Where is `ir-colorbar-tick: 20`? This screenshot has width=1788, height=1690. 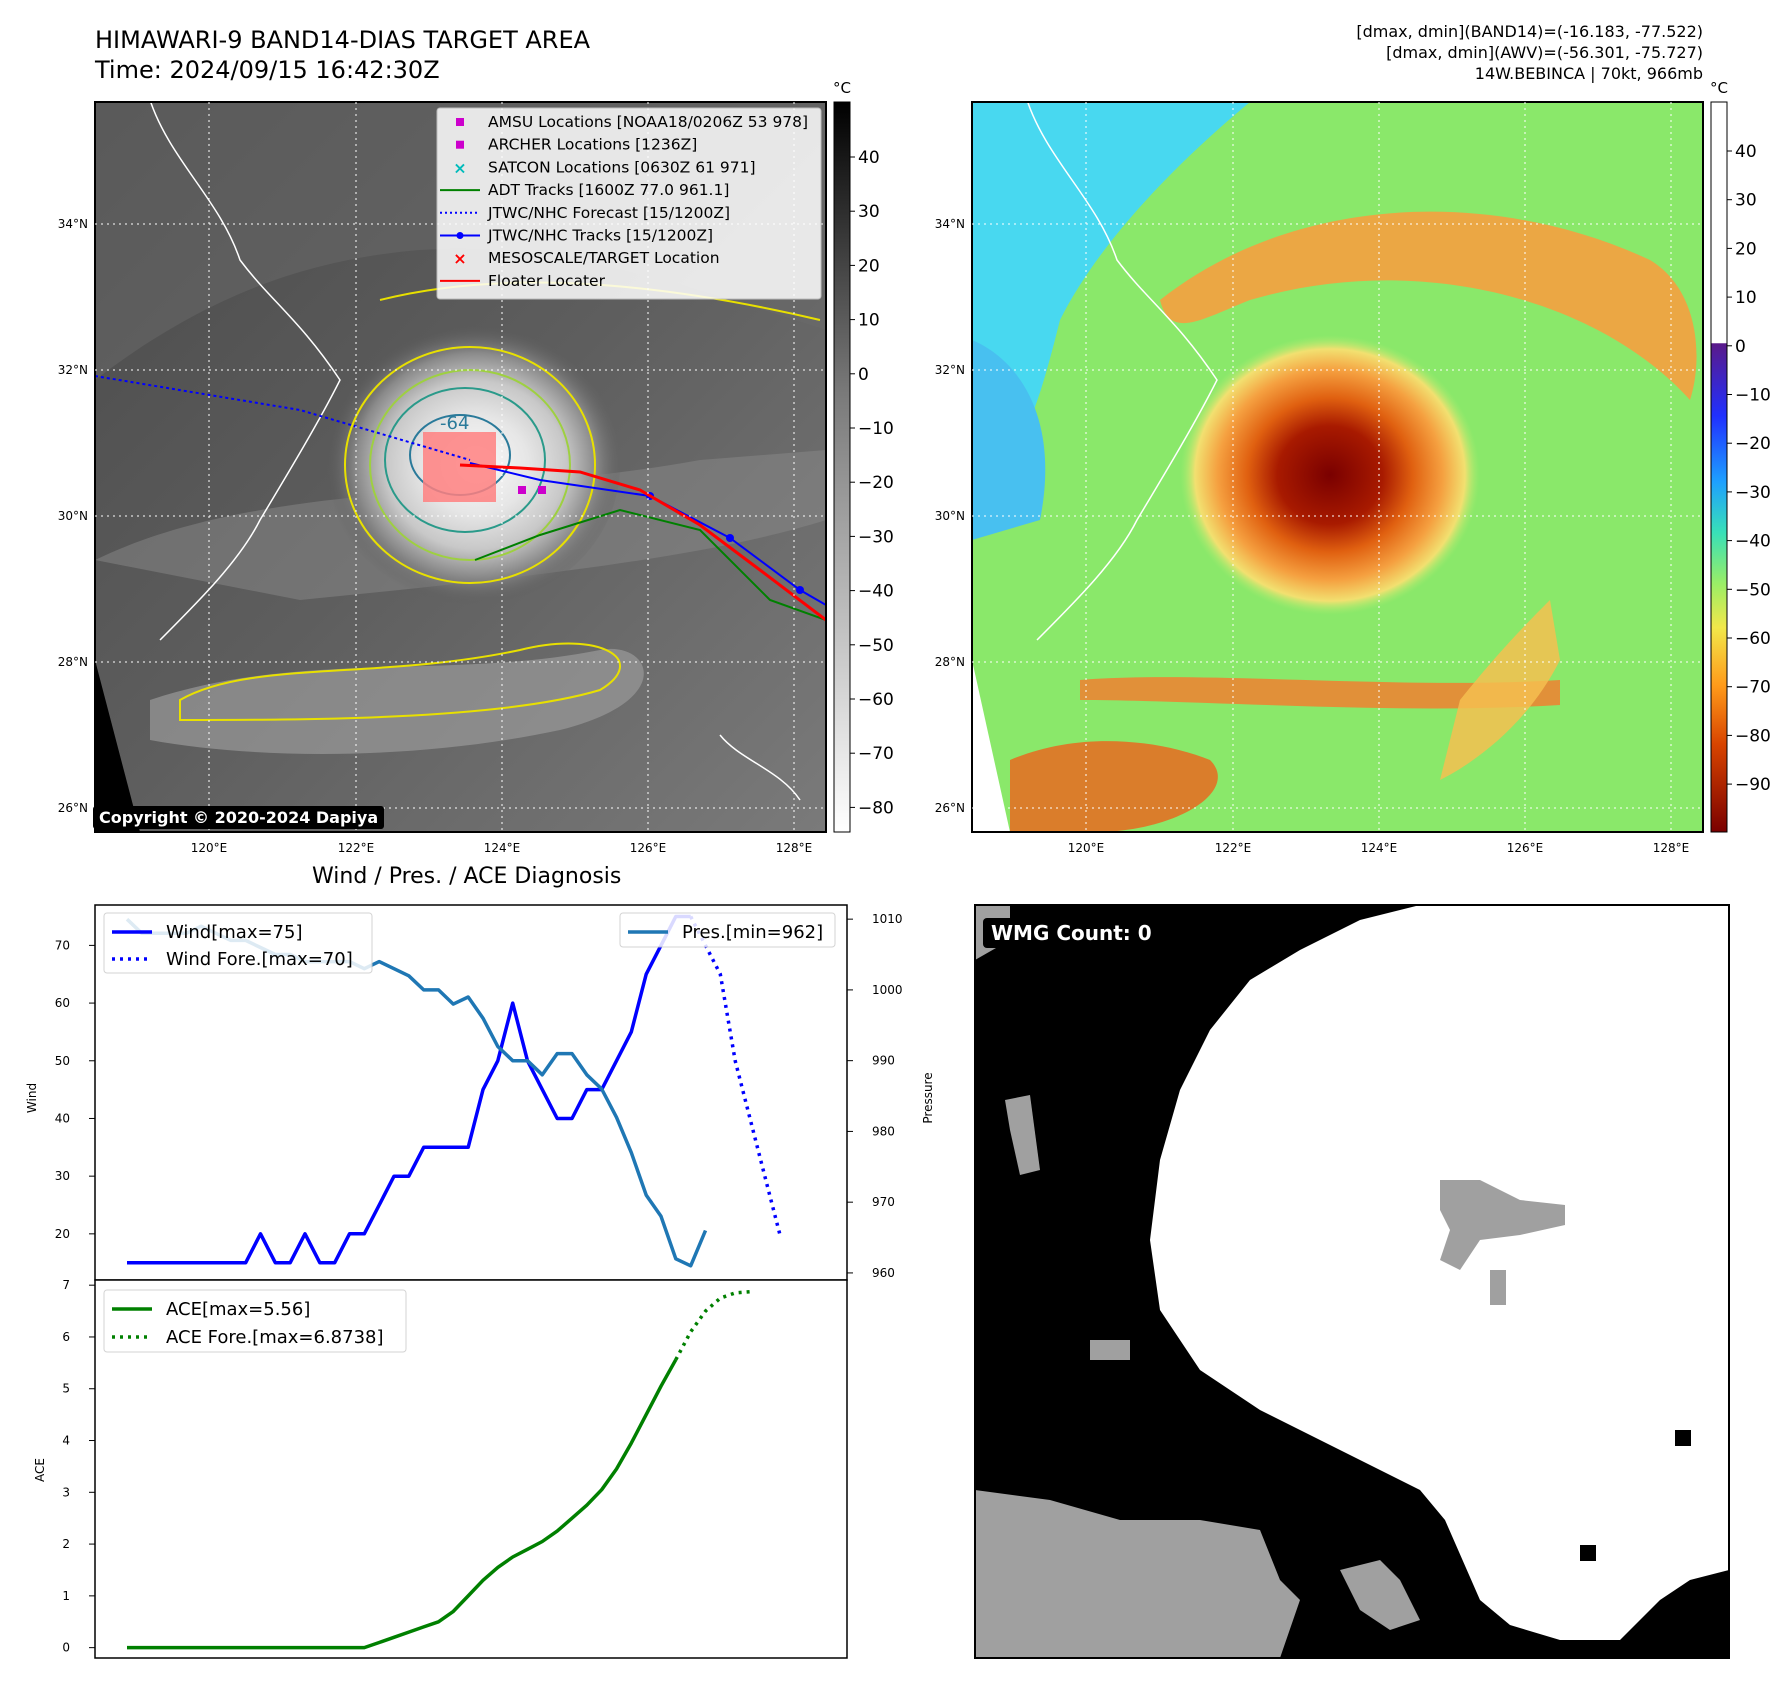 ir-colorbar-tick: 20 is located at coordinates (869, 266).